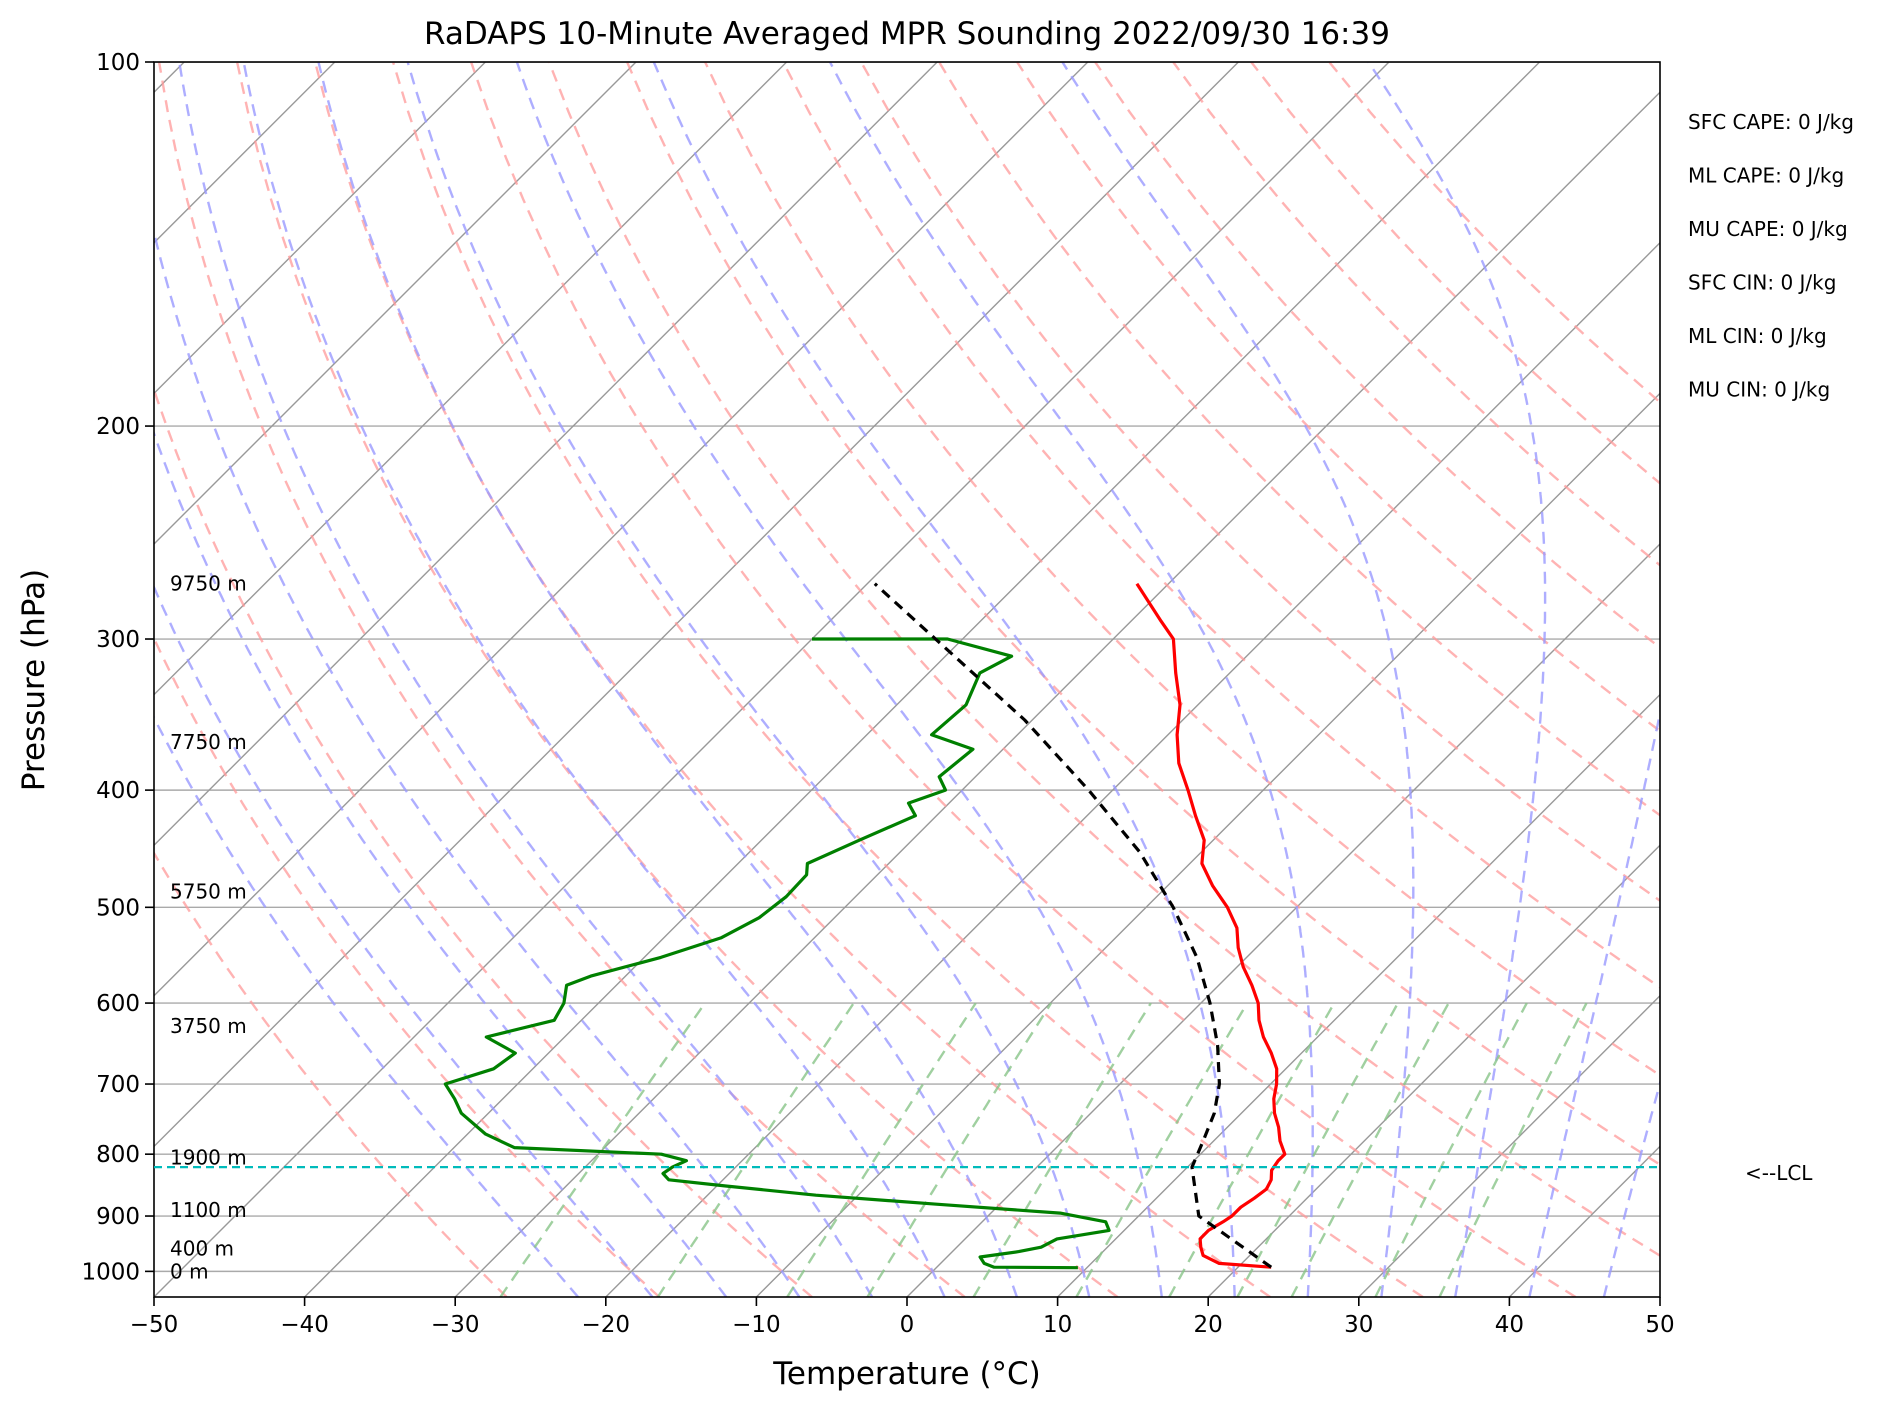 This screenshot has height=1406, width=1882. What do you see at coordinates (1779, 1173) in the screenshot?
I see `lcl-label: <--LCL` at bounding box center [1779, 1173].